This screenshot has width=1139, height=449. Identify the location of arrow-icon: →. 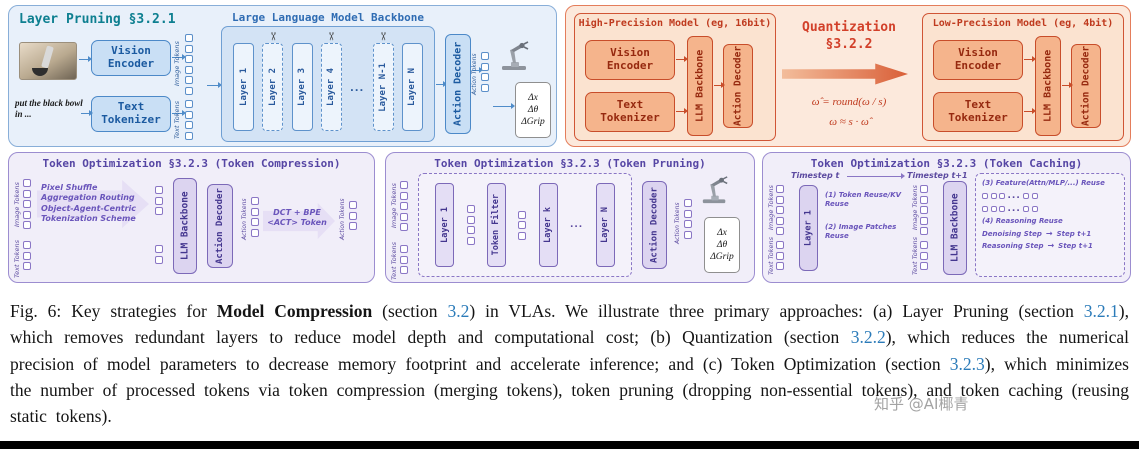
(1051, 246).